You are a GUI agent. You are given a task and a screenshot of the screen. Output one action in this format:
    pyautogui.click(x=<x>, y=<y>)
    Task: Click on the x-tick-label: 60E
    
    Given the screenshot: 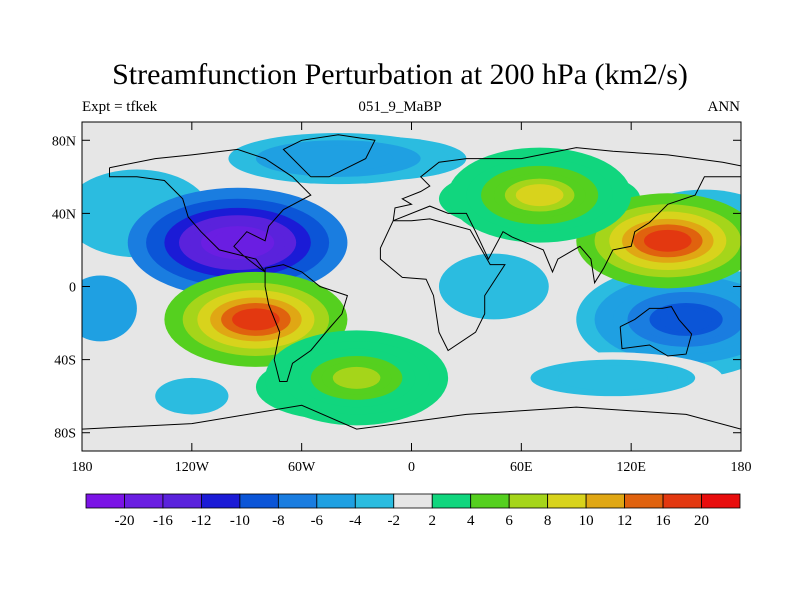 What is the action you would take?
    pyautogui.click(x=521, y=467)
    